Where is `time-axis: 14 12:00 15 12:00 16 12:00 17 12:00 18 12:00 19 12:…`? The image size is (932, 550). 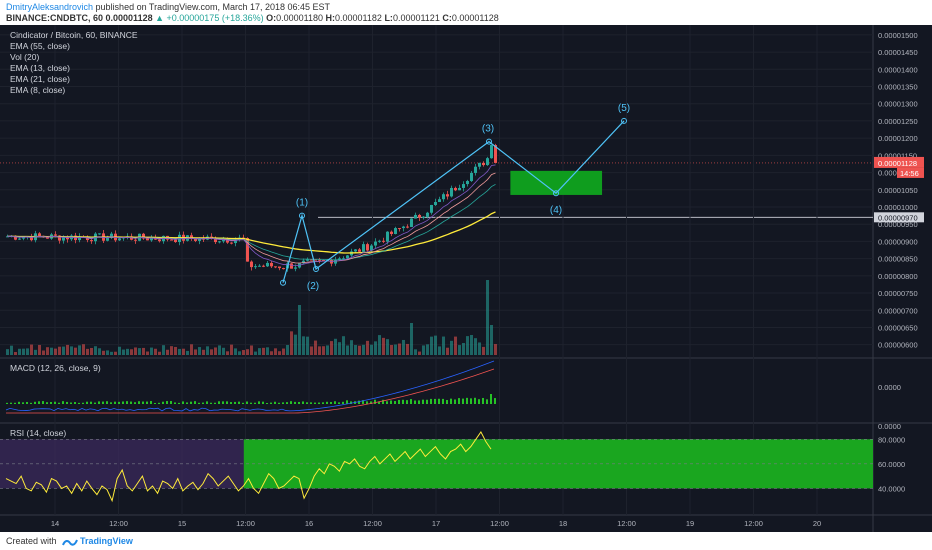 time-axis: 14 12:00 15 12:00 16 12:00 17 12:00 18 12:00 19 12:… is located at coordinates (436, 523).